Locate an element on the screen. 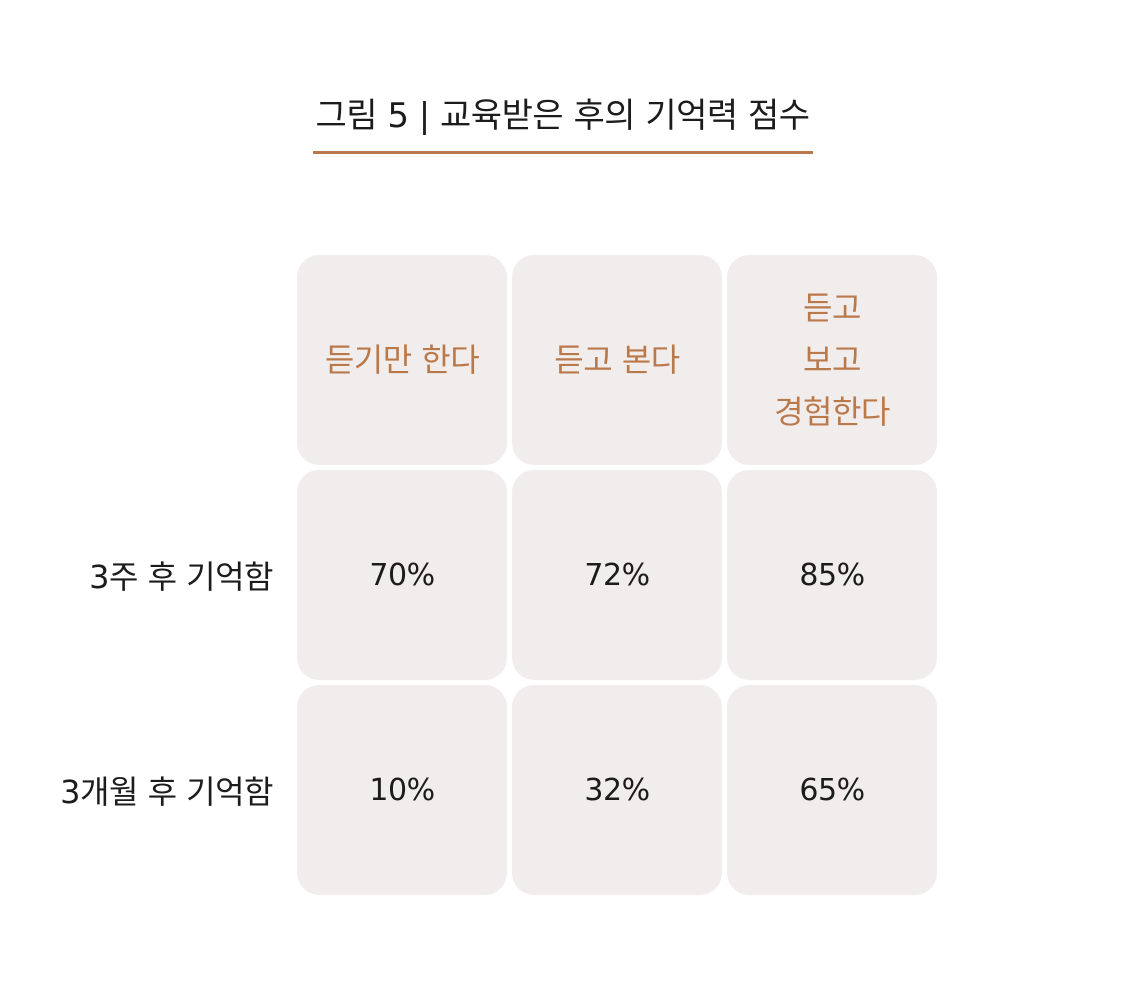  column-header-text: 듣고 본다 is located at coordinates (617, 360).